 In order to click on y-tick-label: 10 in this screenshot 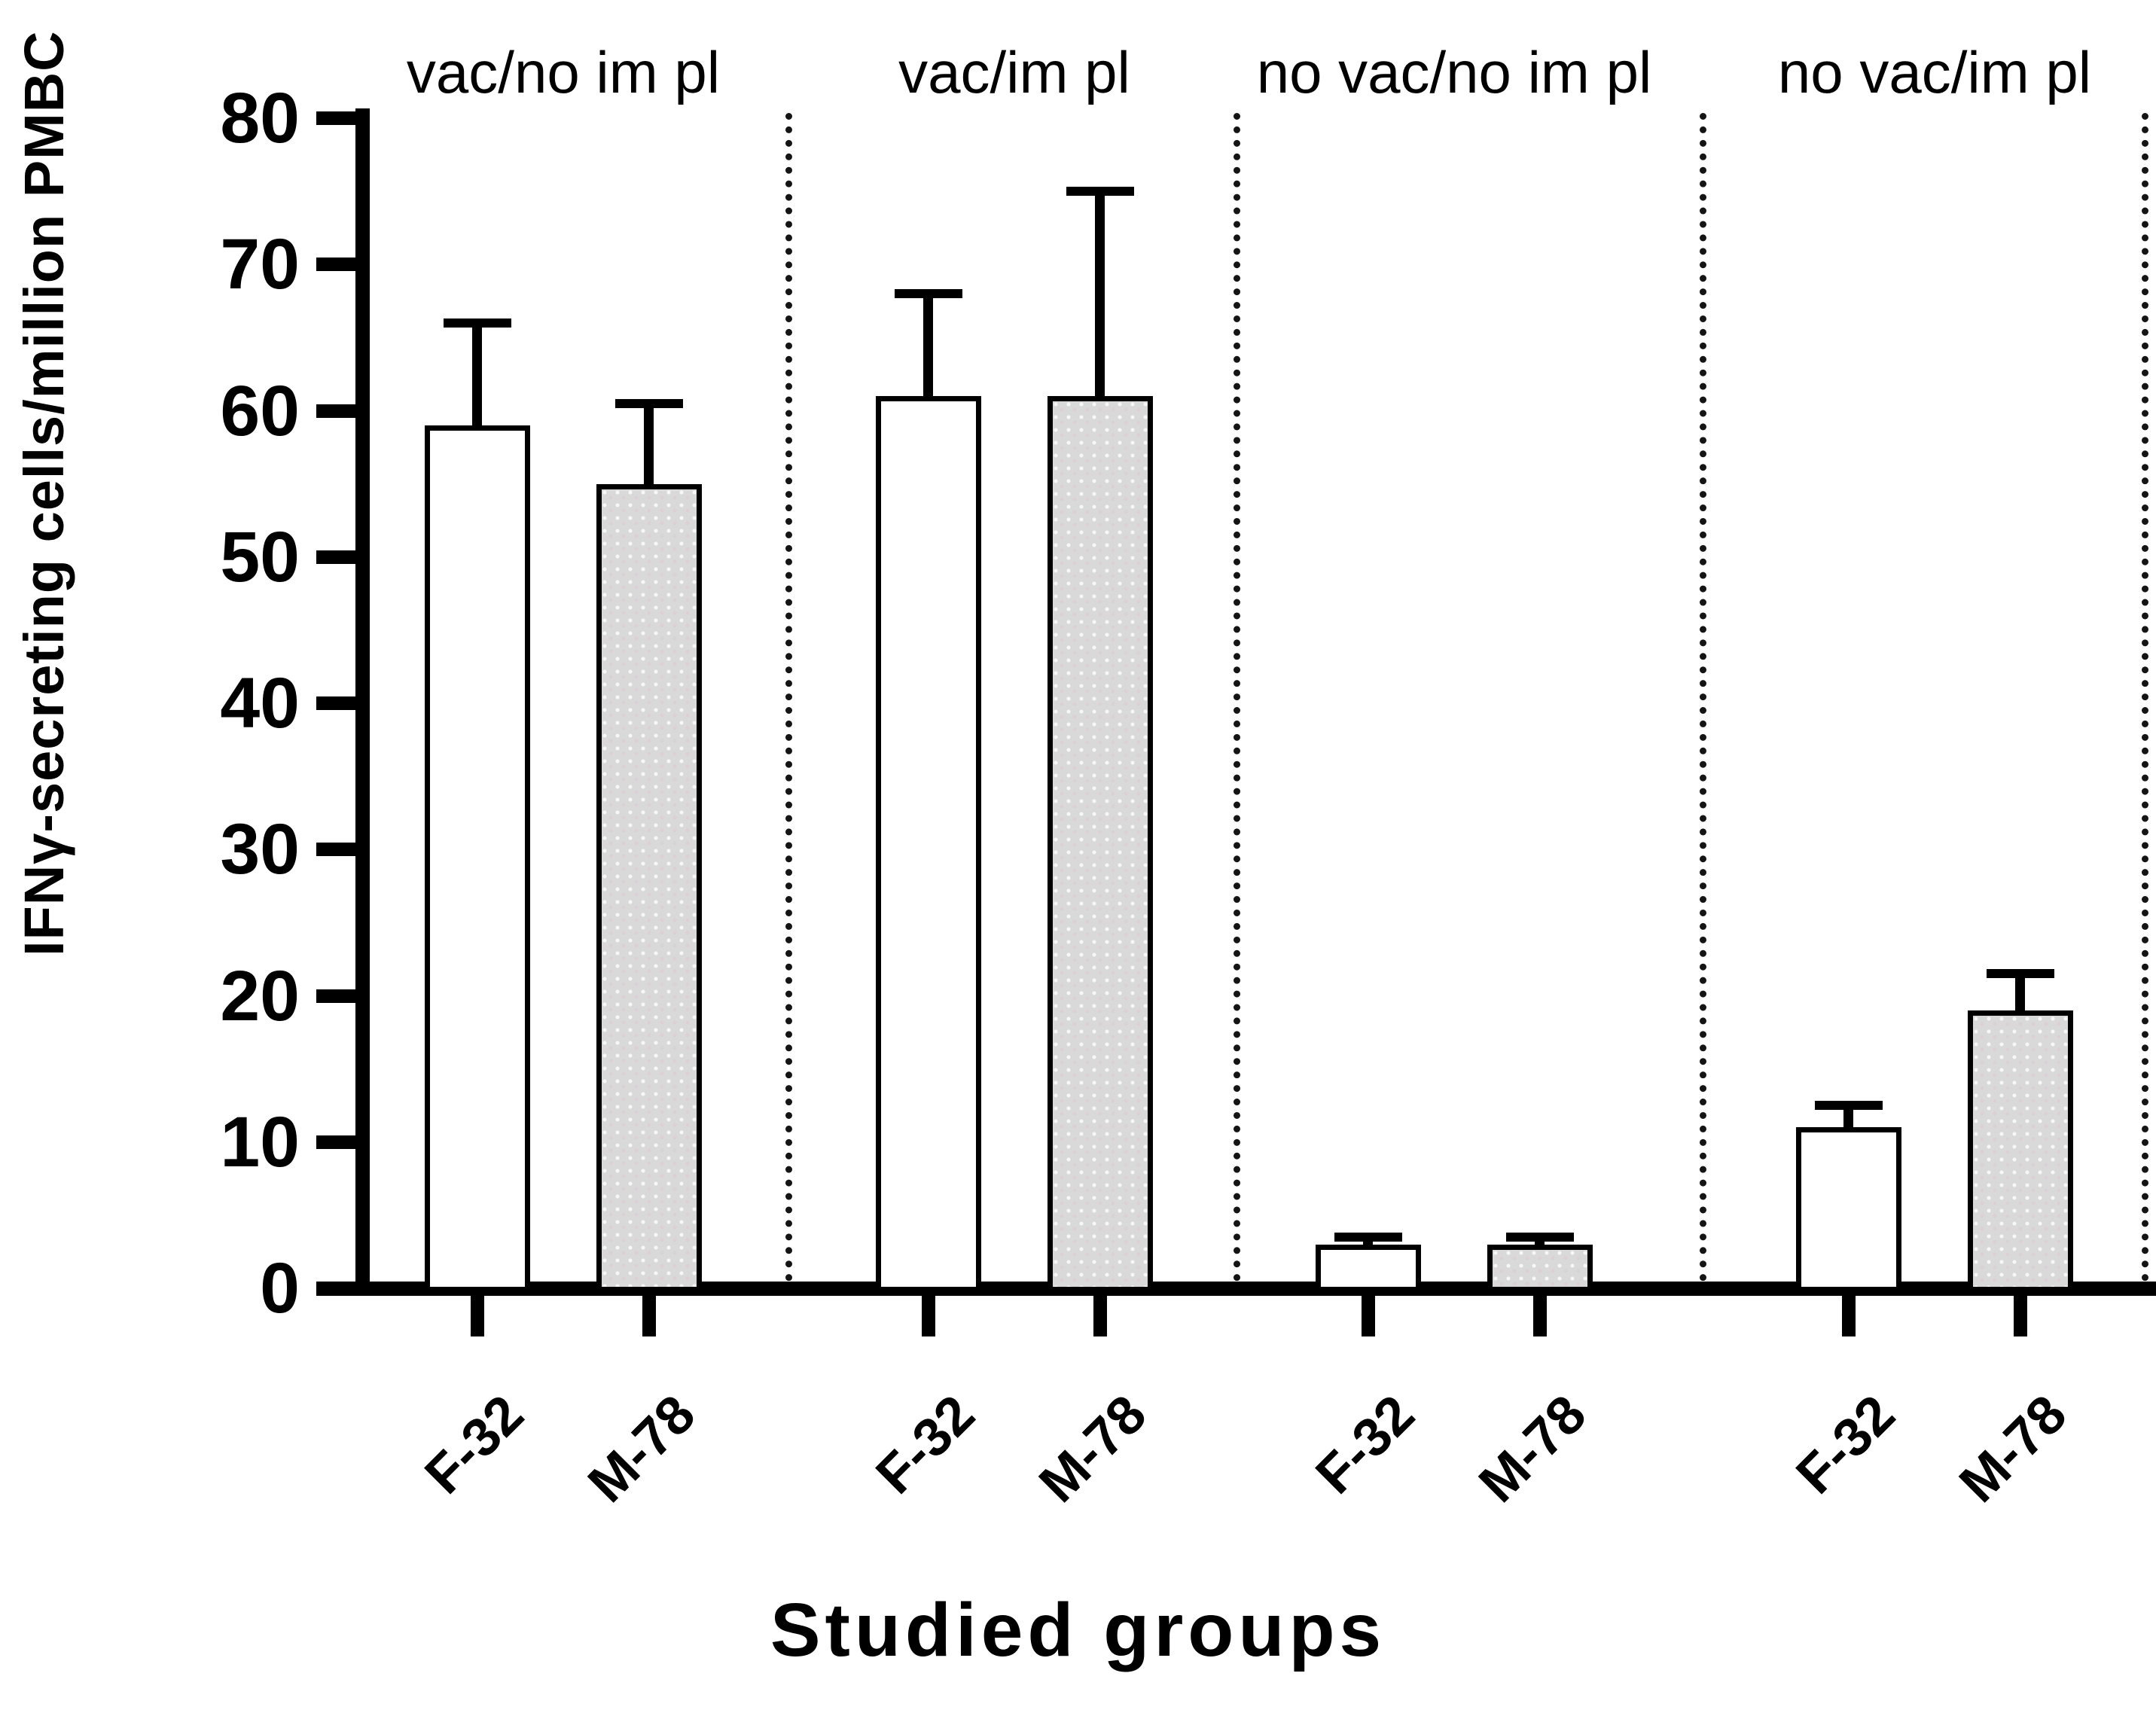, I will do `click(260, 1142)`.